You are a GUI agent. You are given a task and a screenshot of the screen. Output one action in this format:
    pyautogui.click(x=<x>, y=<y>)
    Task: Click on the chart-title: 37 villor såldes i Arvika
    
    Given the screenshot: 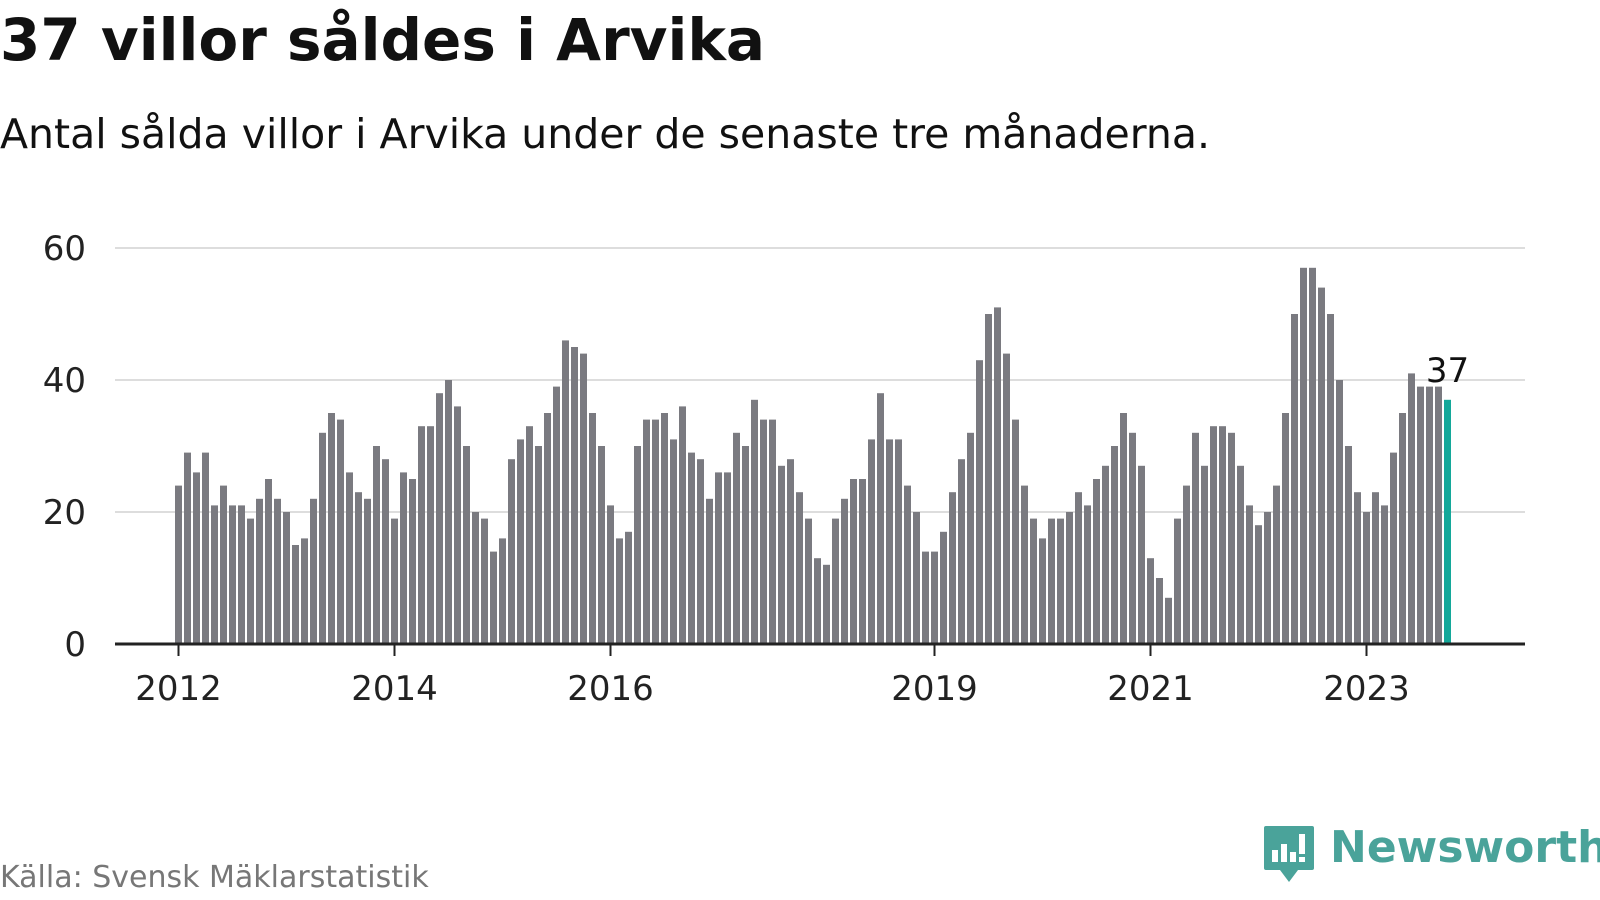 What is the action you would take?
    pyautogui.click(x=383, y=40)
    